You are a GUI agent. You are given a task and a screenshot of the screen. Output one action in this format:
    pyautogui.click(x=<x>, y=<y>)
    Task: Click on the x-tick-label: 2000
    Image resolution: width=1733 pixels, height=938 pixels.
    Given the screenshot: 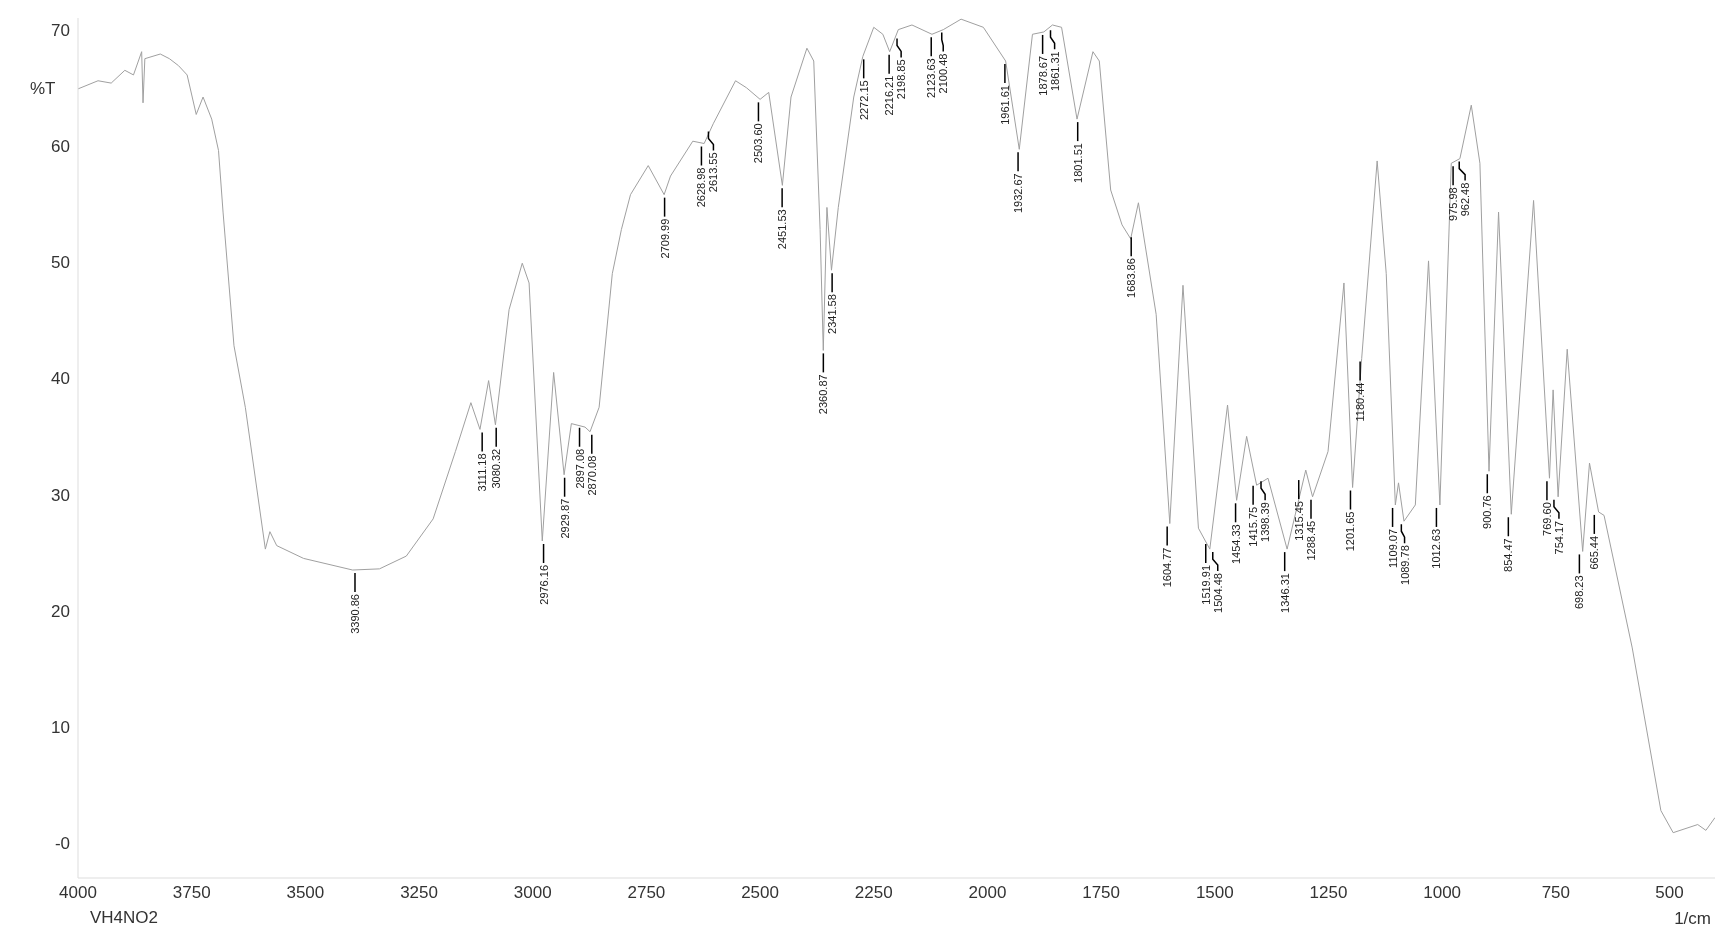 What is the action you would take?
    pyautogui.click(x=987, y=893)
    